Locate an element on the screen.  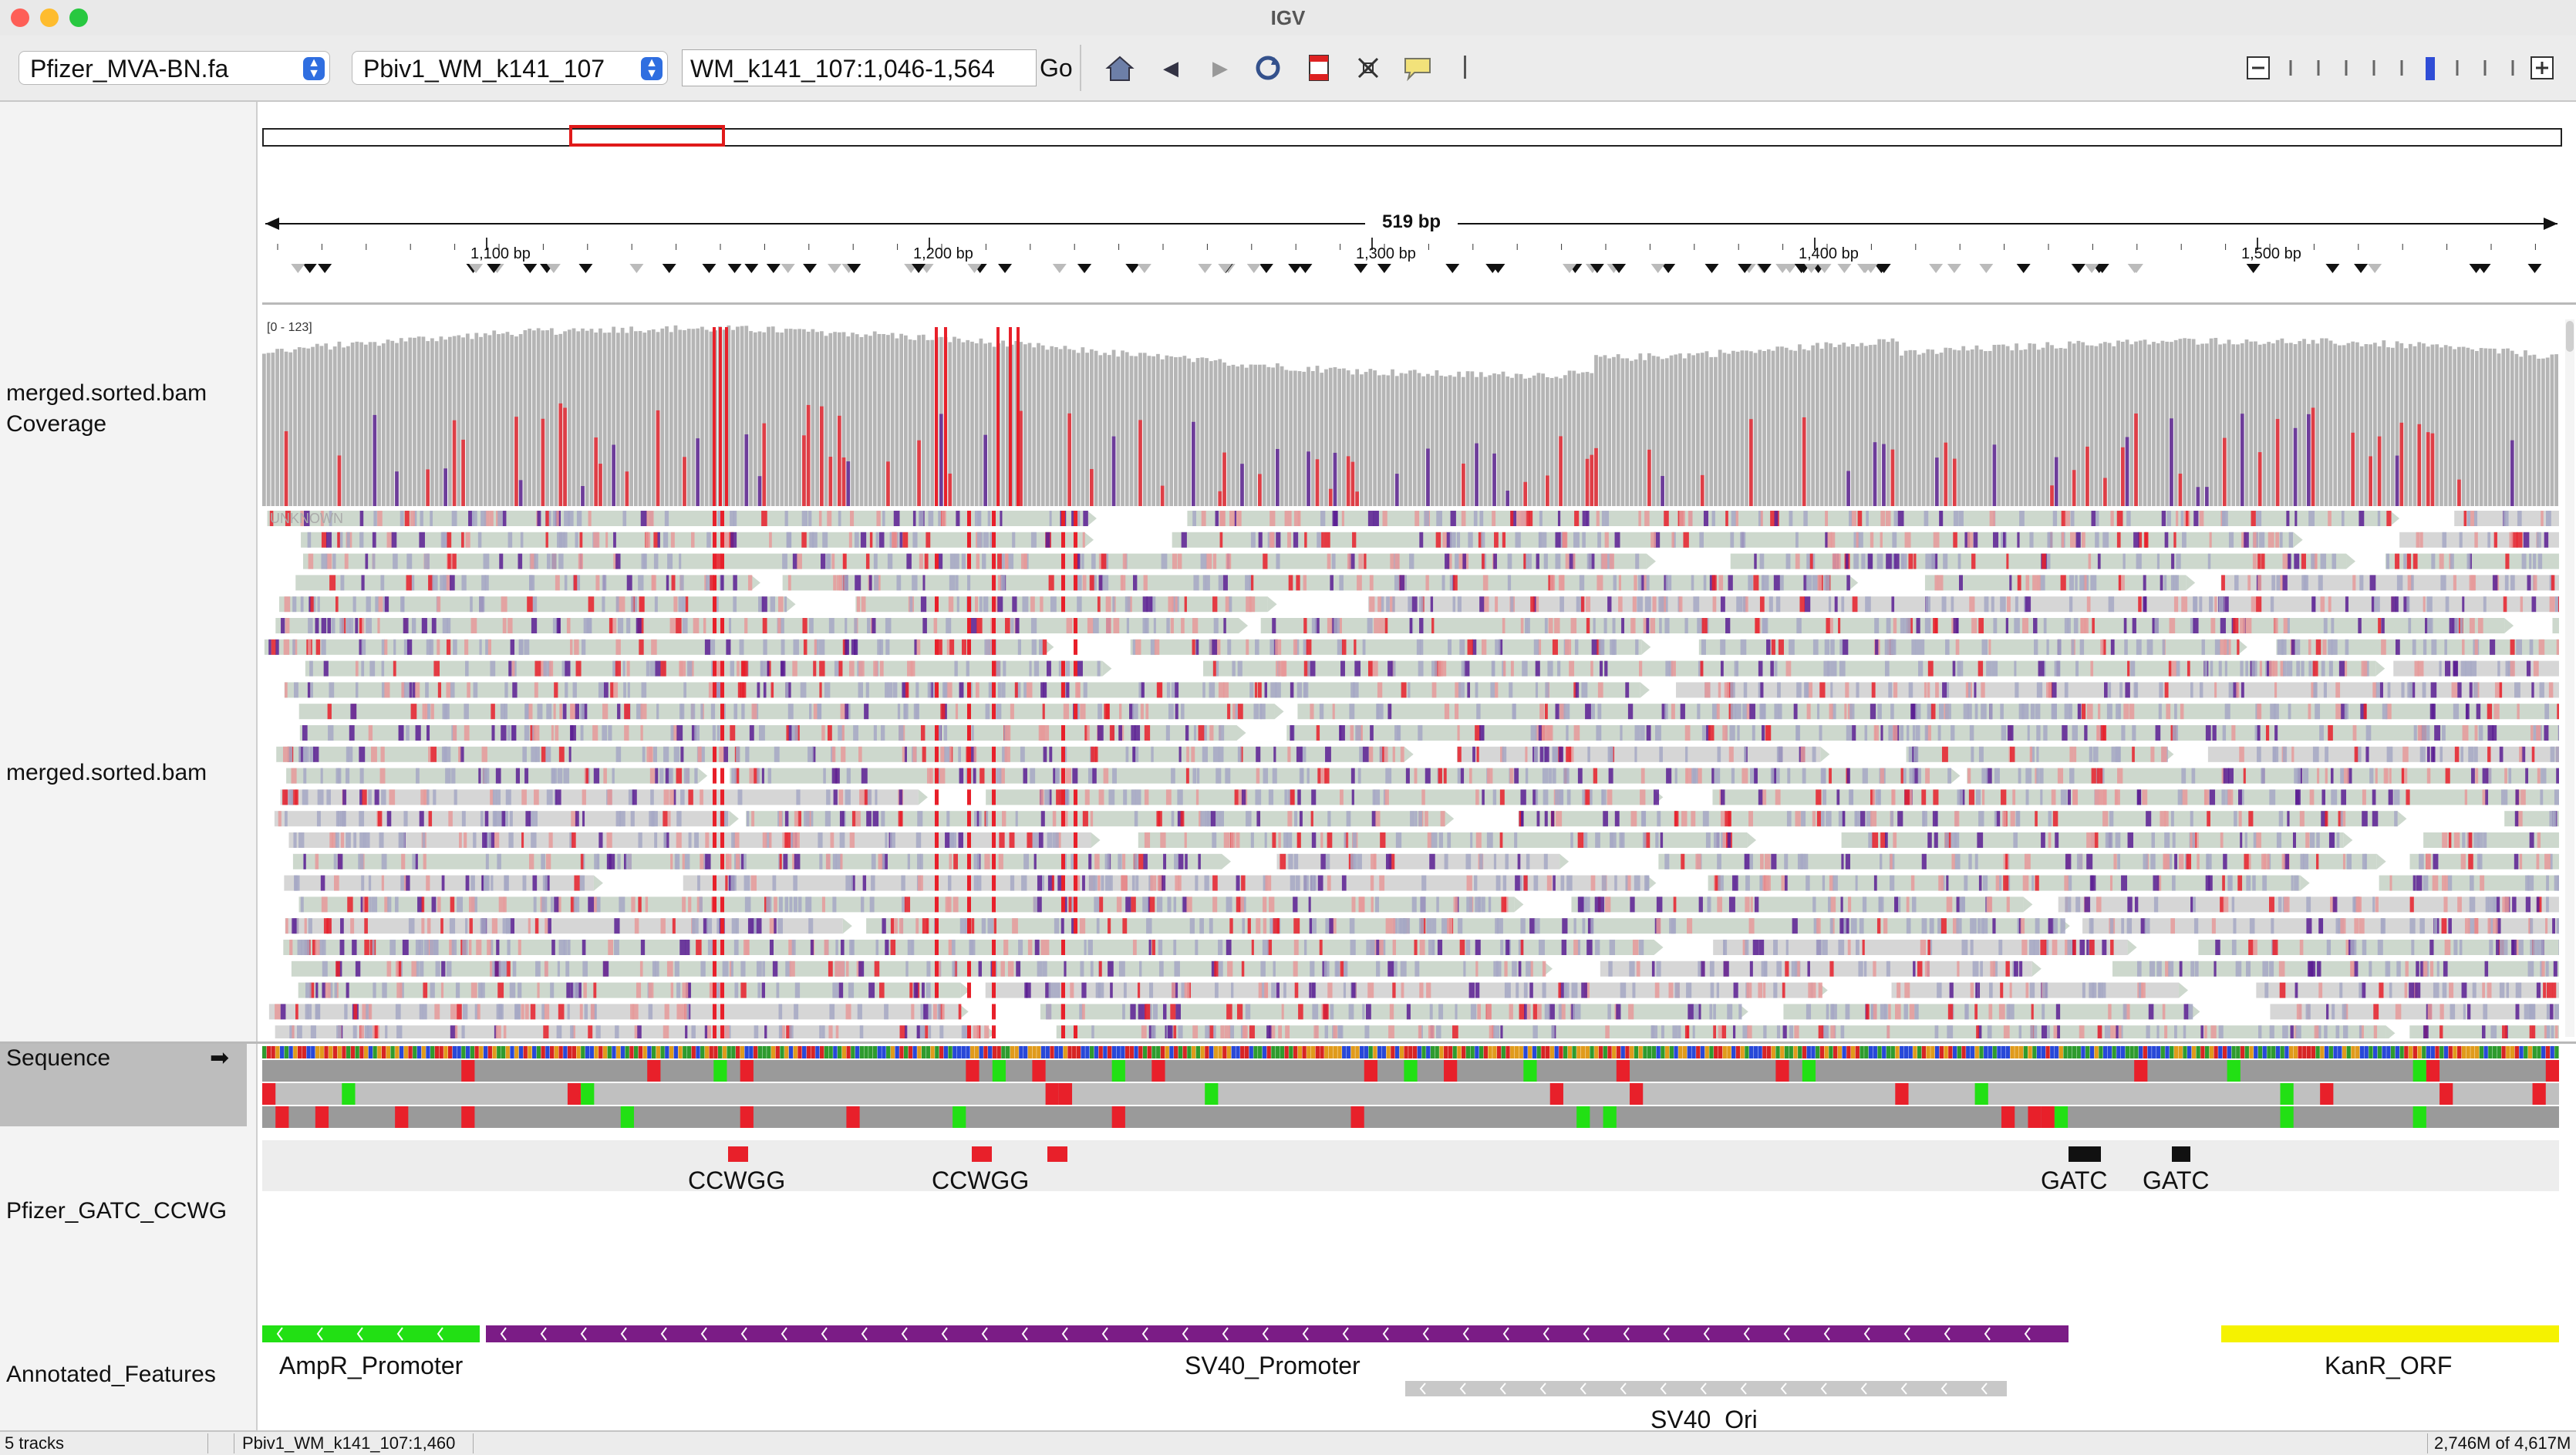
status-spacer is located at coordinates (222, 1443).